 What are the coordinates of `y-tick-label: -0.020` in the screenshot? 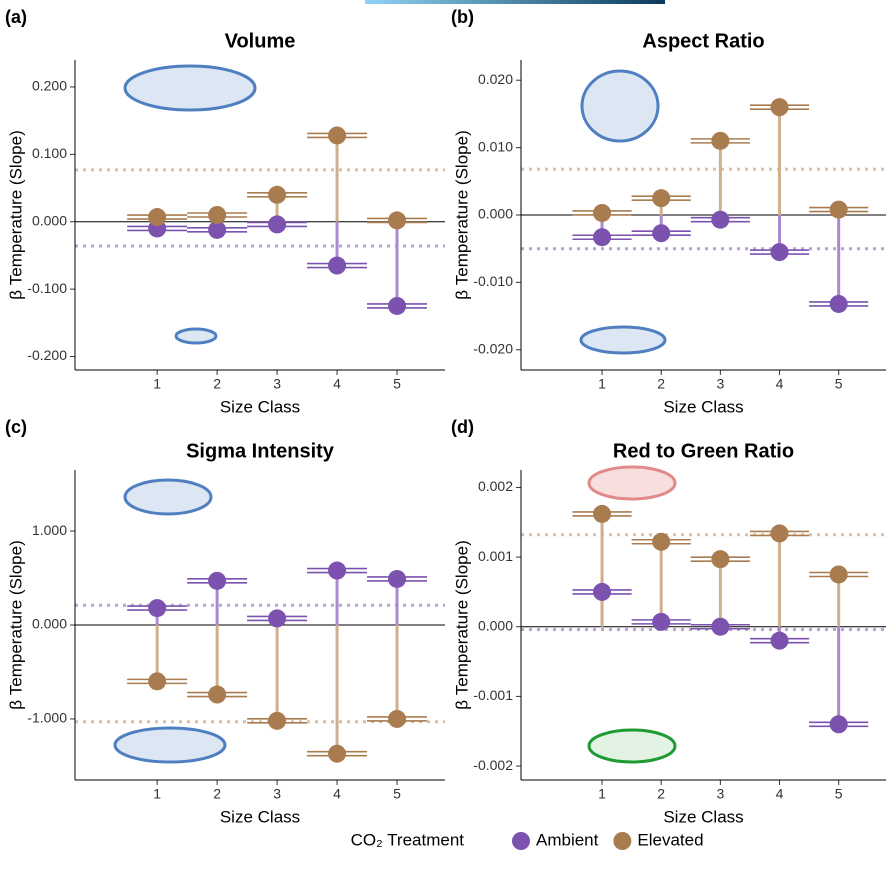 It's located at (493, 348).